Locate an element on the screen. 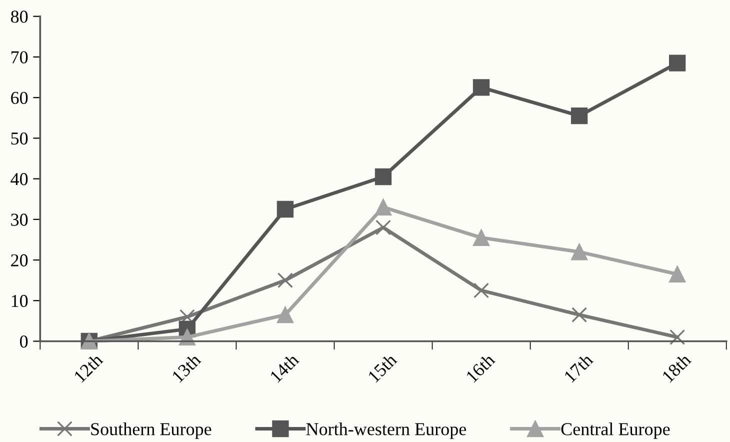 The width and height of the screenshot is (730, 442). legend-label: Southern Europe is located at coordinates (151, 430).